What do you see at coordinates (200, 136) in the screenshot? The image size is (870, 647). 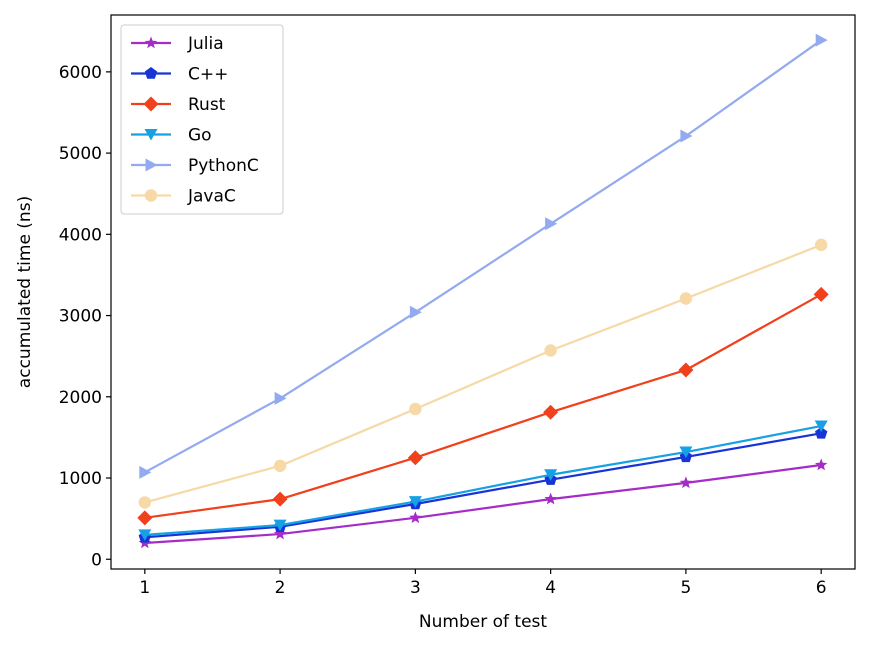 I see `legend-label-go: Go` at bounding box center [200, 136].